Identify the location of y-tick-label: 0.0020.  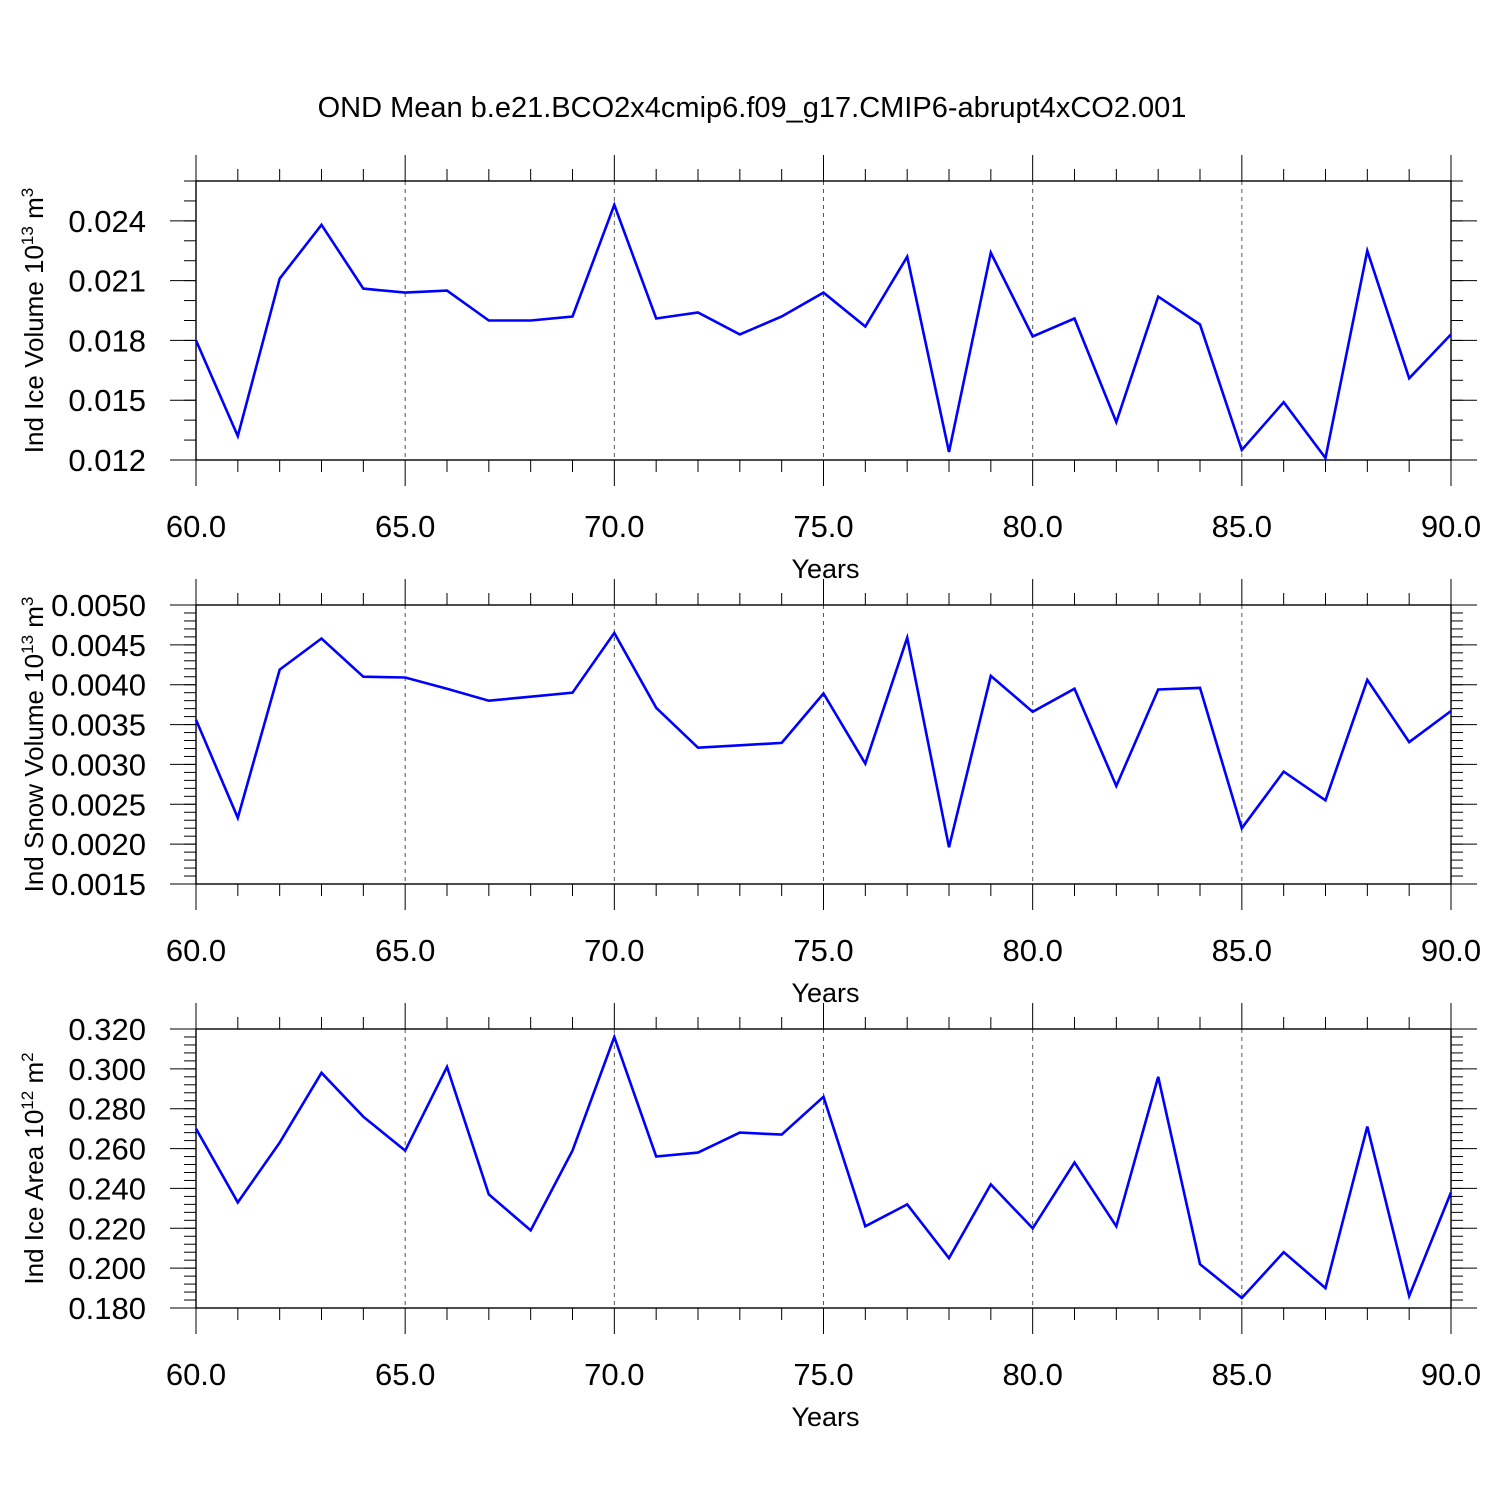
(98, 844).